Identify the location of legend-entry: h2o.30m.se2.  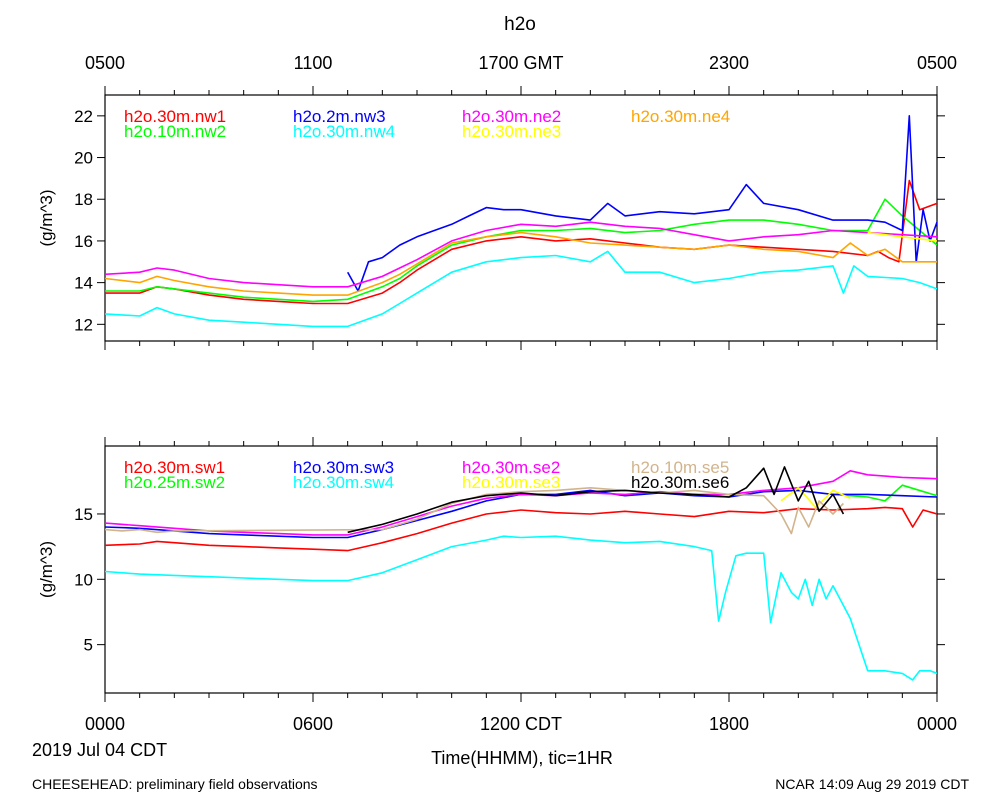
(511, 467).